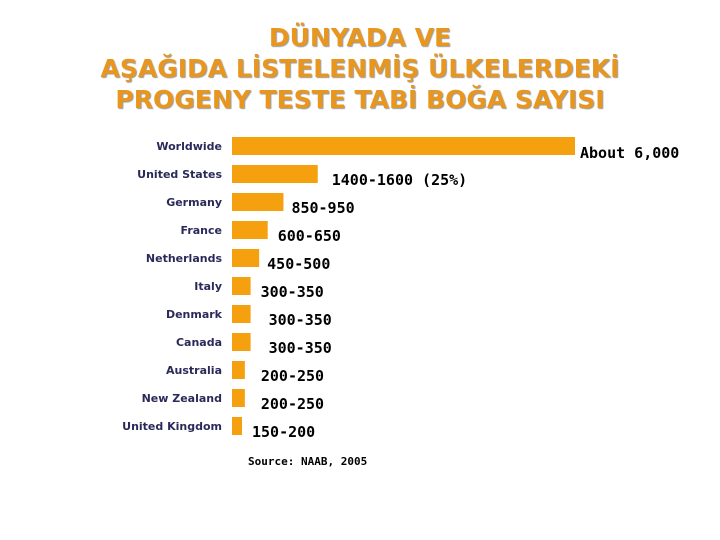  Describe the element at coordinates (360, 99) in the screenshot. I see `title-line-3: PROGENY TESTE TABİ BOĞA SAYISI` at that location.